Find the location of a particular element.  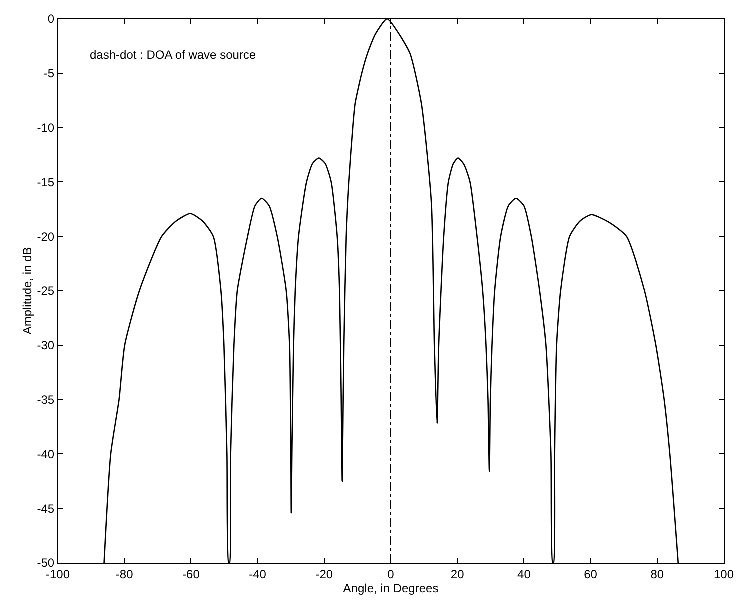

x-tick-label: -20 is located at coordinates (325, 574).